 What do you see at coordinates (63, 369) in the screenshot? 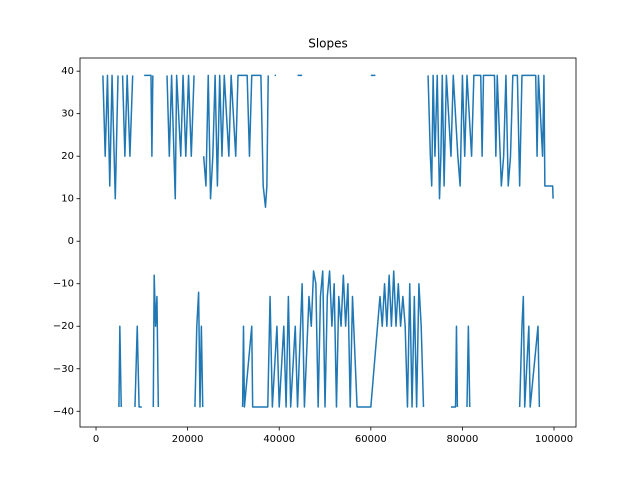
I see `y-tick-label: −30` at bounding box center [63, 369].